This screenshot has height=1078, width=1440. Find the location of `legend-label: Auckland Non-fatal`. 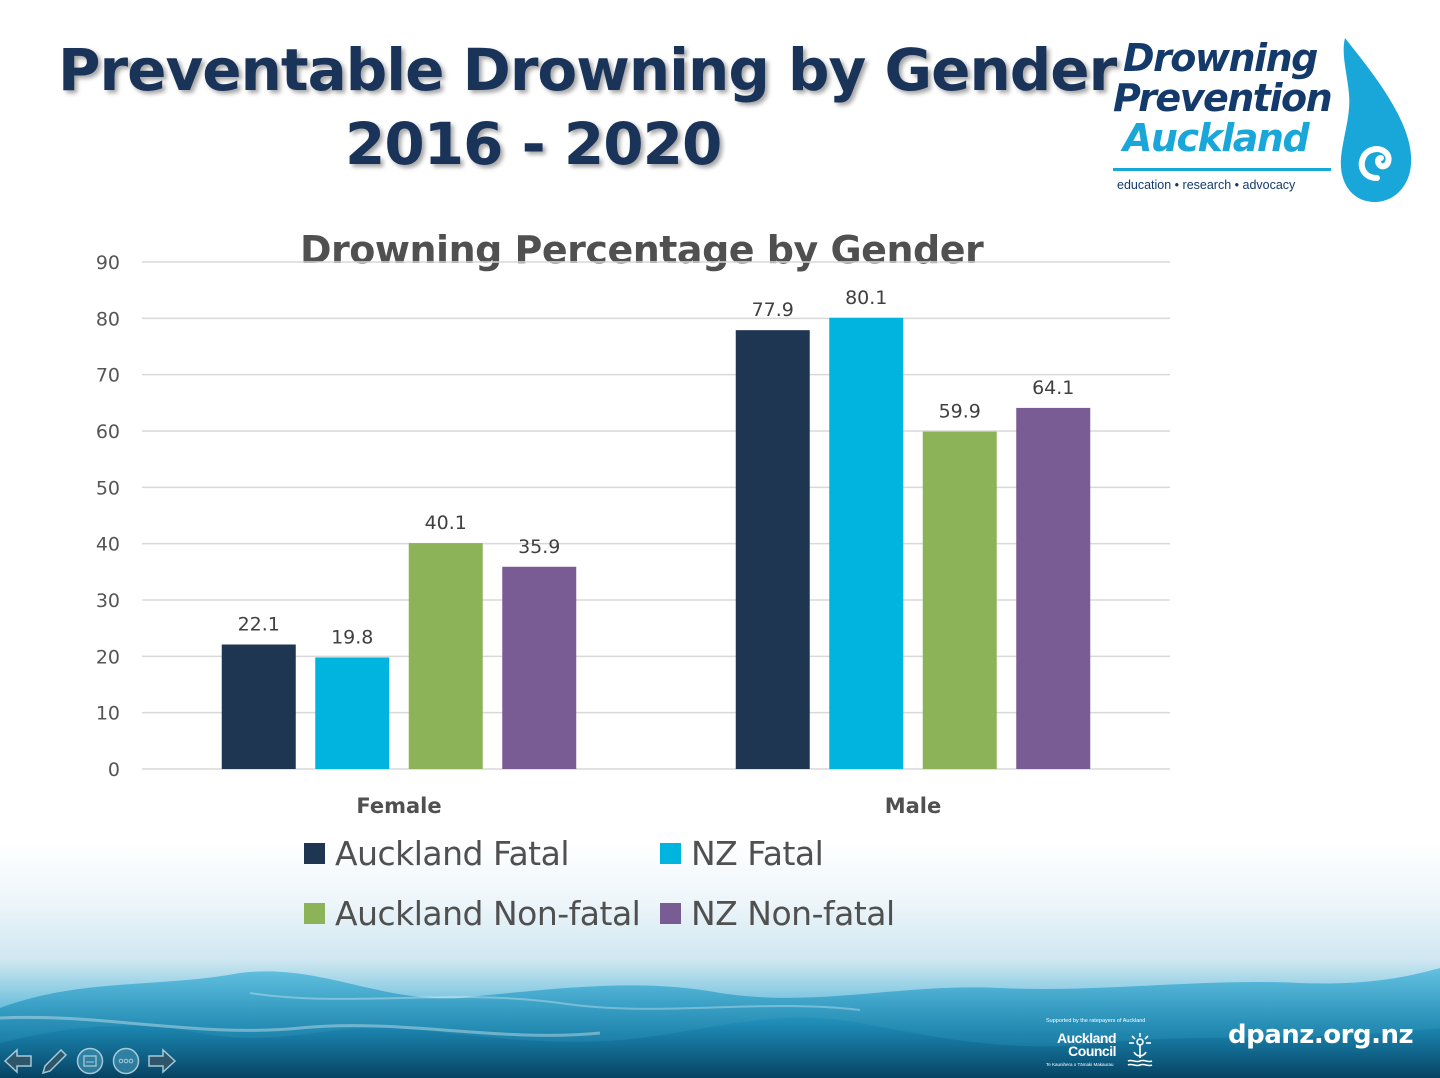

legend-label: Auckland Non-fatal is located at coordinates (488, 913).